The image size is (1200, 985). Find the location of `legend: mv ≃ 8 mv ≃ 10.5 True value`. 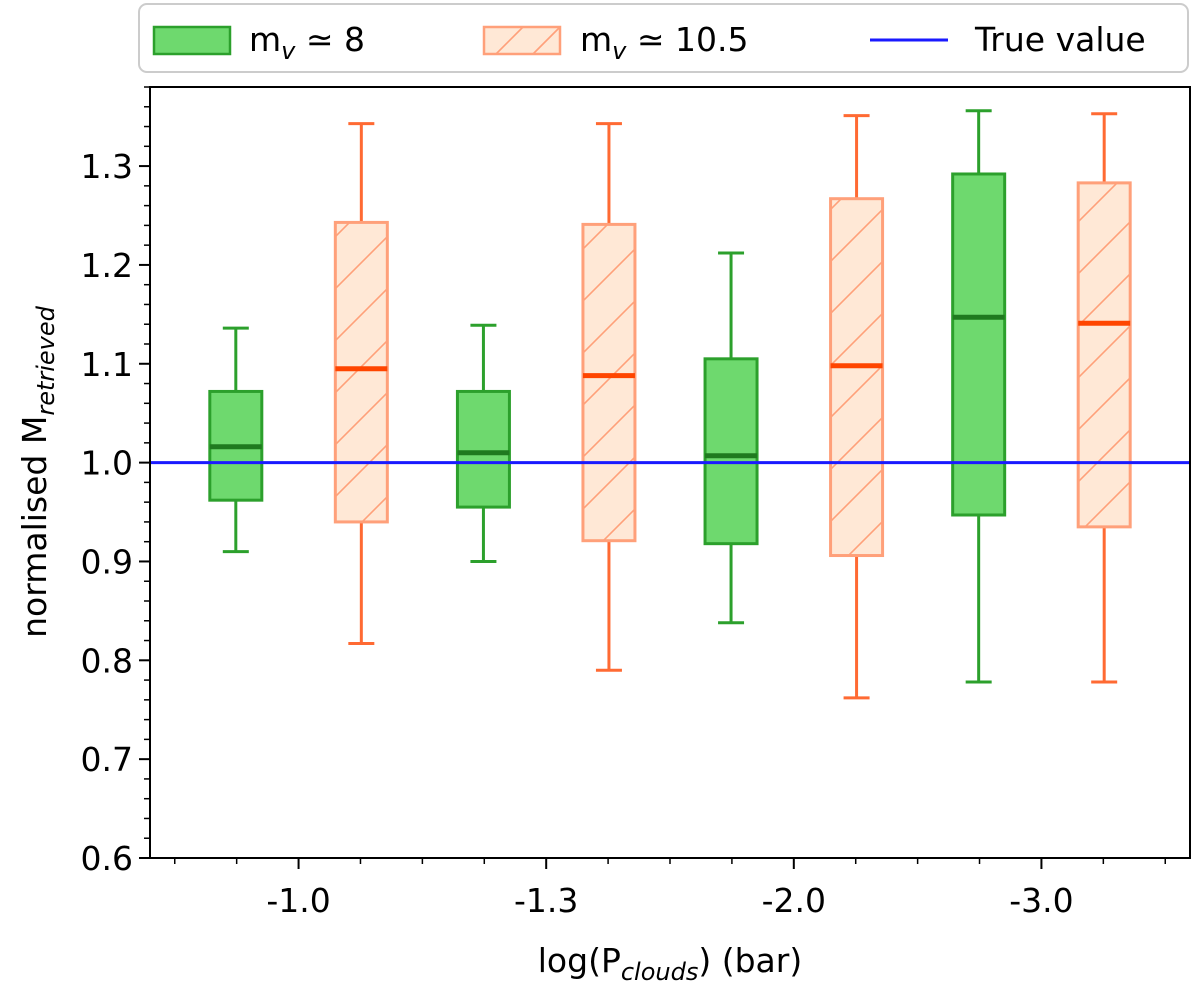

legend: mv ≃ 8 mv ≃ 10.5 True value is located at coordinates (663, 38).